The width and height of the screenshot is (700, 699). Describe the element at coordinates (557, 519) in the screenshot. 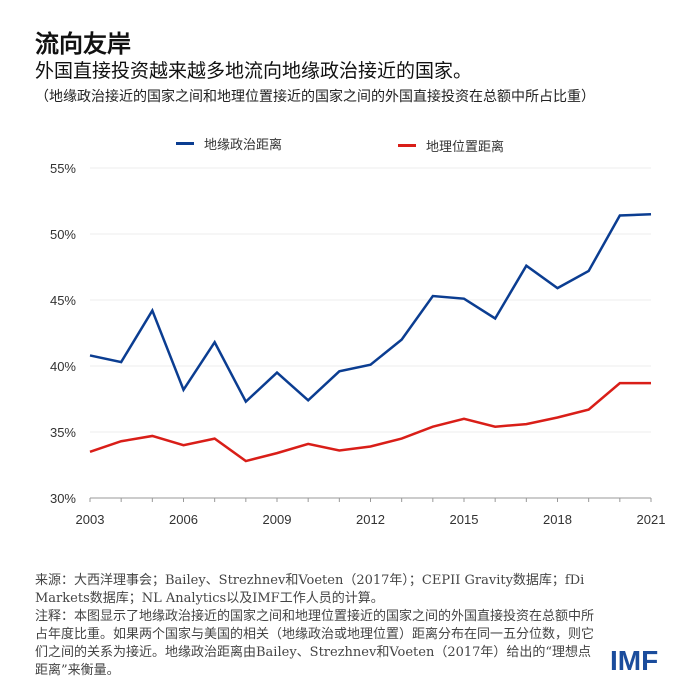

I see `x-tick-label: 2018` at that location.